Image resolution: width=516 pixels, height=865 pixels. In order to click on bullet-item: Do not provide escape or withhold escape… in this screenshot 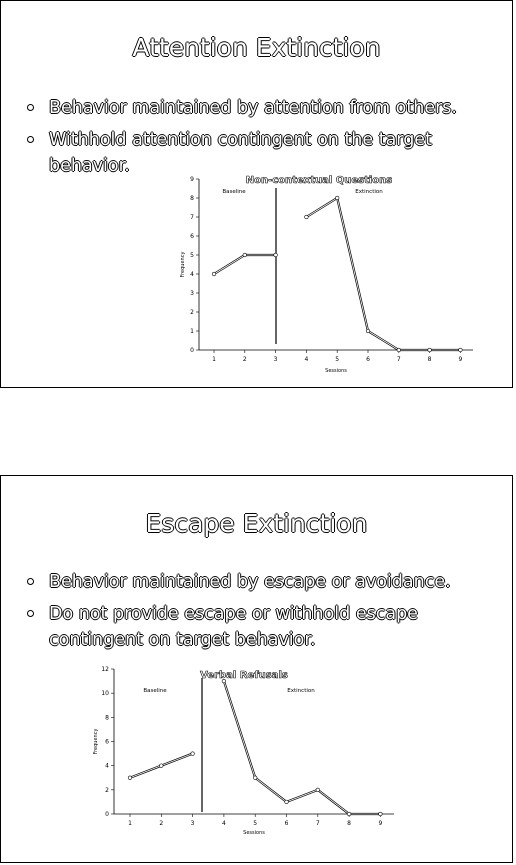, I will do `click(264, 627)`.